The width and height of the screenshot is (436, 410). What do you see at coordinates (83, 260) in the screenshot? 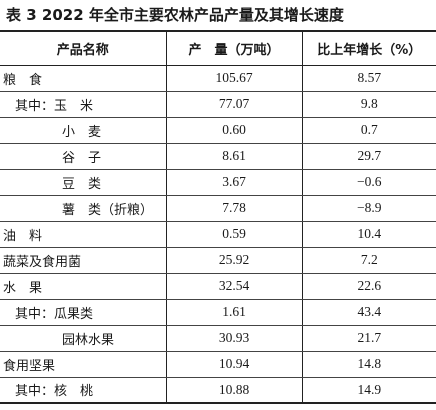
I see `product-name-cell: 蔬菜及食用菌` at bounding box center [83, 260].